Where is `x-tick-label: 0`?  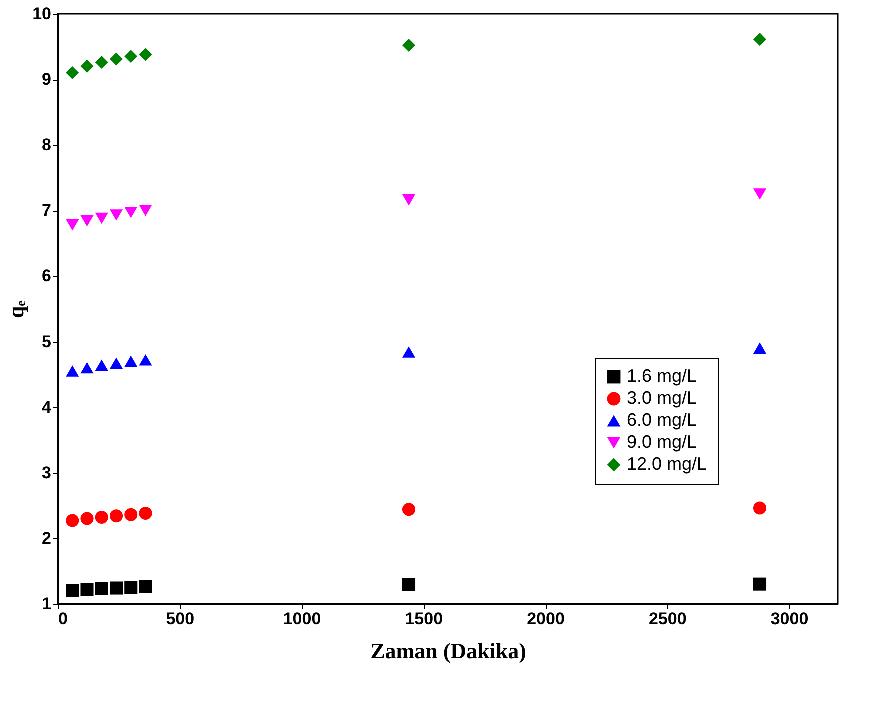 x-tick-label: 0 is located at coordinates (63, 619).